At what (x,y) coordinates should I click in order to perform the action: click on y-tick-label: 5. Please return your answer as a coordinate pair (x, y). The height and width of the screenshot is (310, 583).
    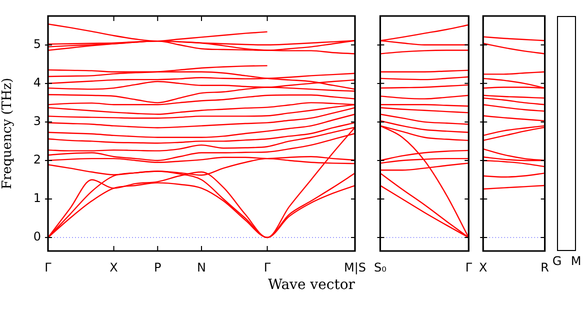
    Looking at the image, I should click on (37, 44).